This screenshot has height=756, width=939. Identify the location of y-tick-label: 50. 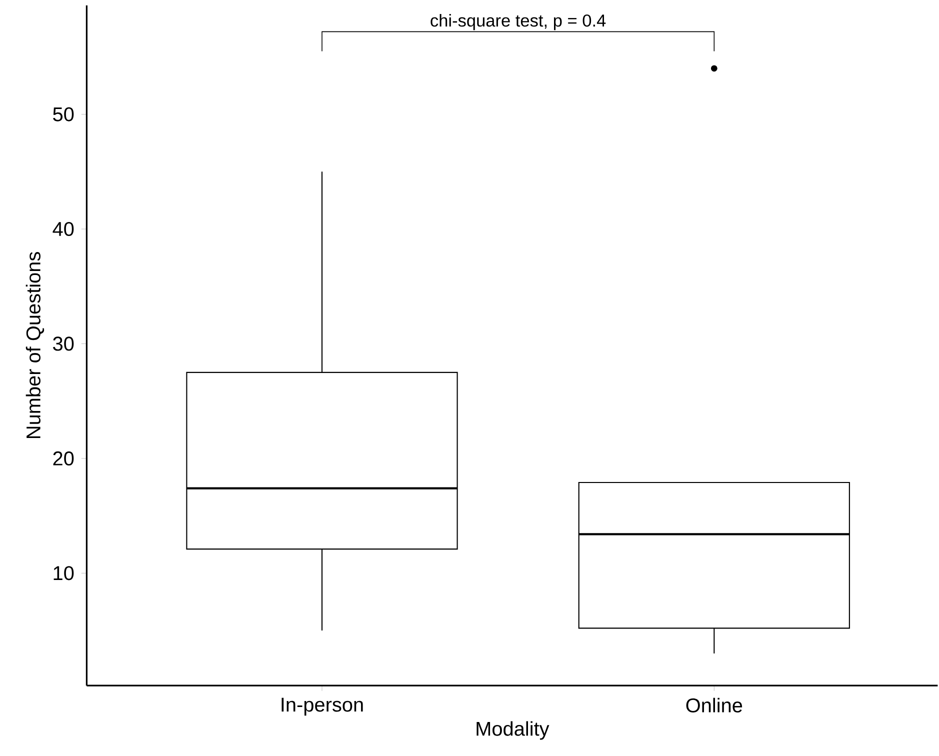
(63, 114).